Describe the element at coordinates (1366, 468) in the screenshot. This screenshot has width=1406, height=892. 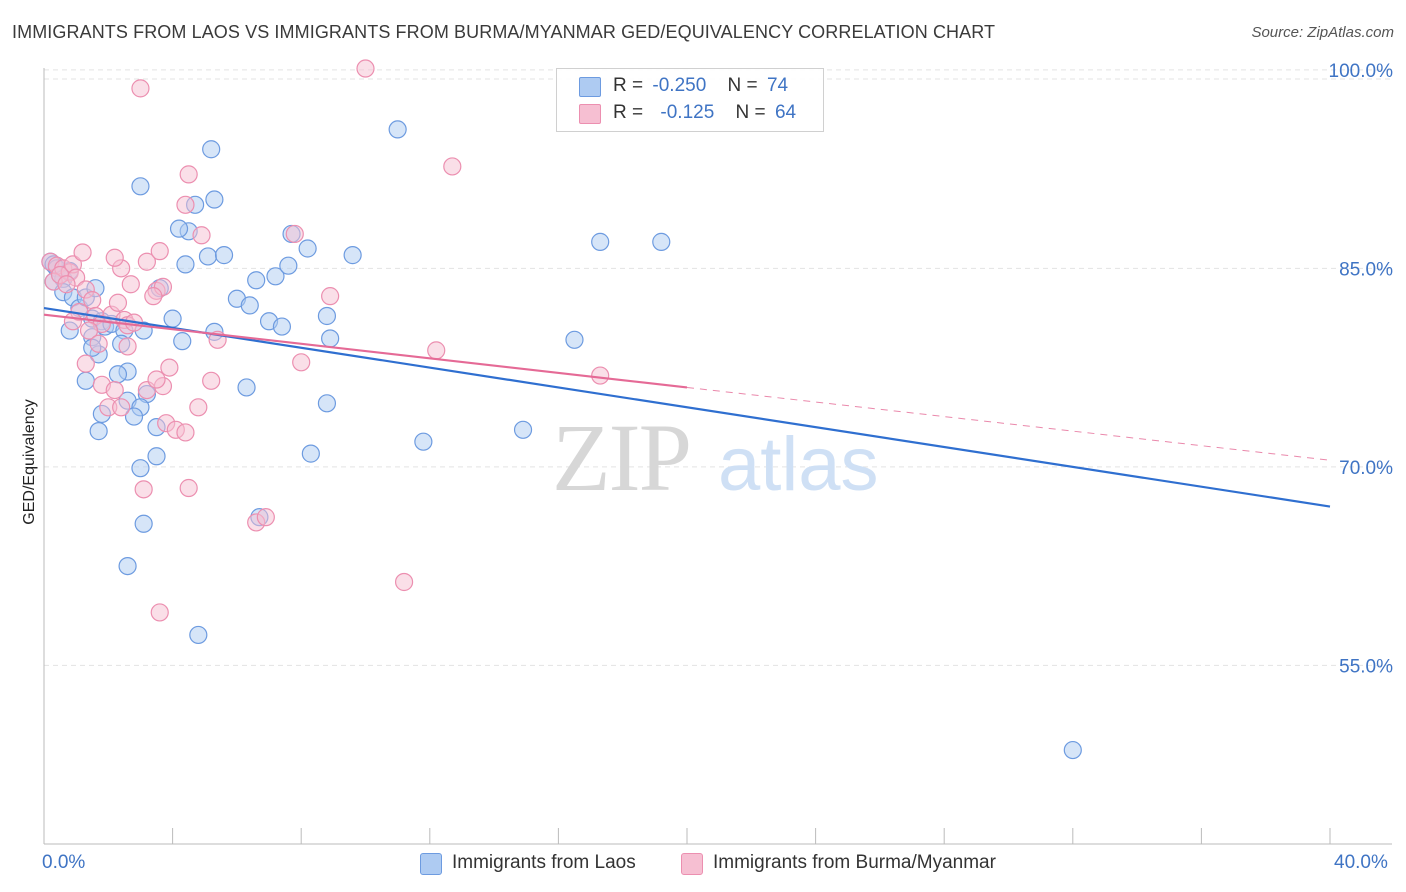
I see `y-tick-label: 70.0%` at that location.